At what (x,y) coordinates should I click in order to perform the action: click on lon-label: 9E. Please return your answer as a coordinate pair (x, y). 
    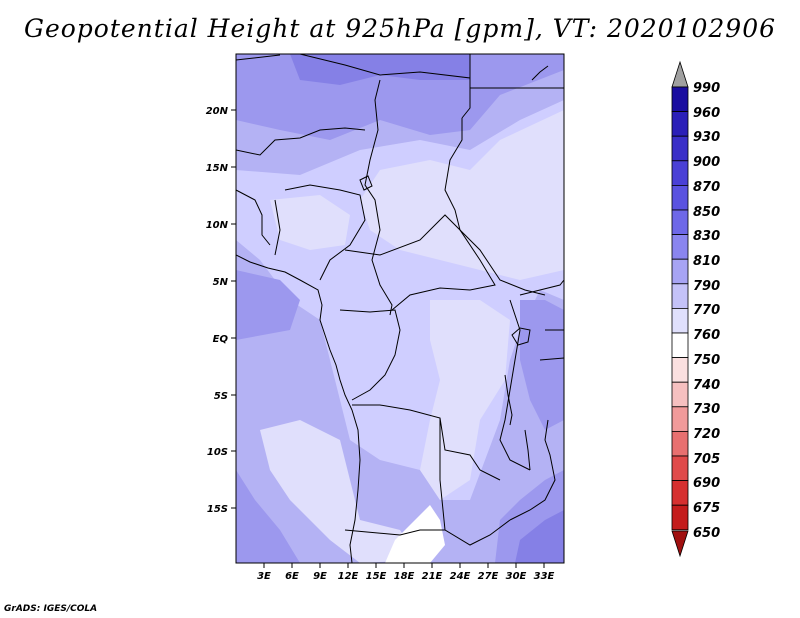
    Looking at the image, I should click on (320, 576).